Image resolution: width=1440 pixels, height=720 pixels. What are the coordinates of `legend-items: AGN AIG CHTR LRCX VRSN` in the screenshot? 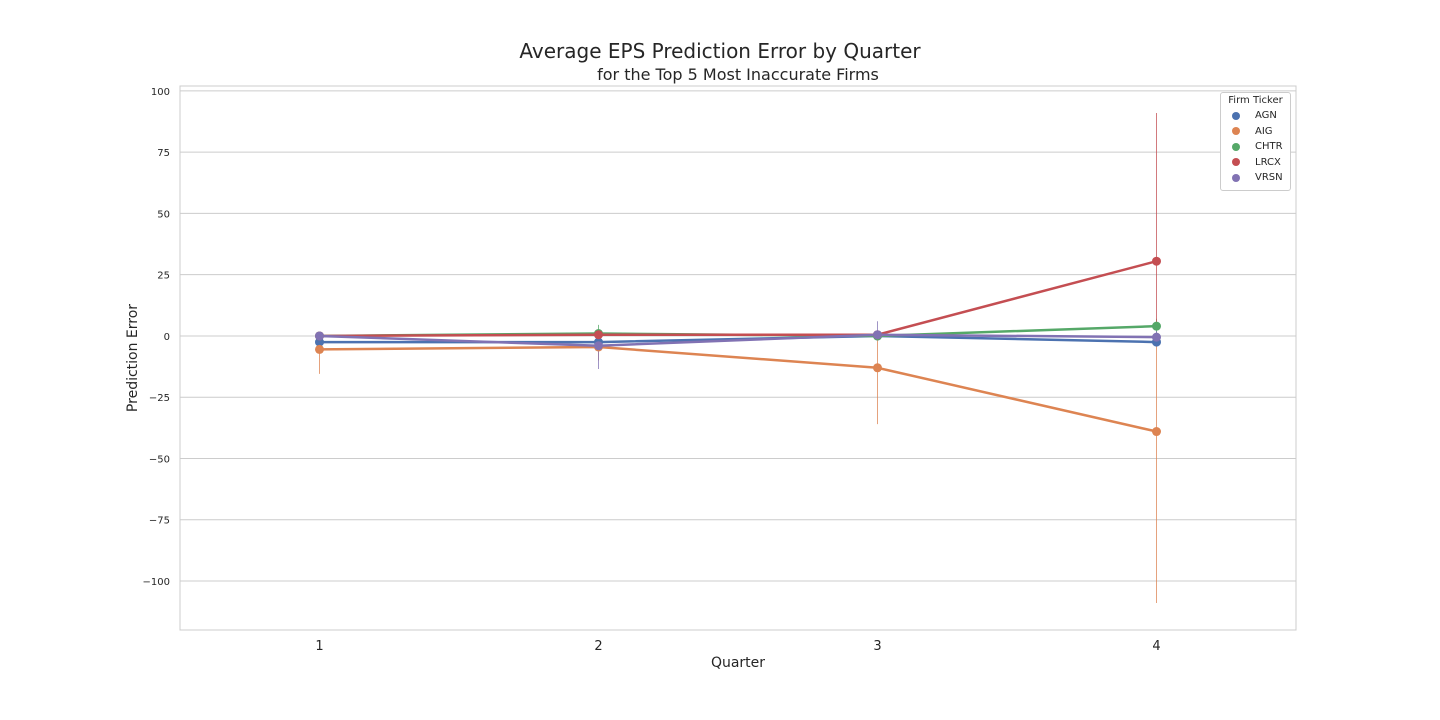 It's located at (1255, 147).